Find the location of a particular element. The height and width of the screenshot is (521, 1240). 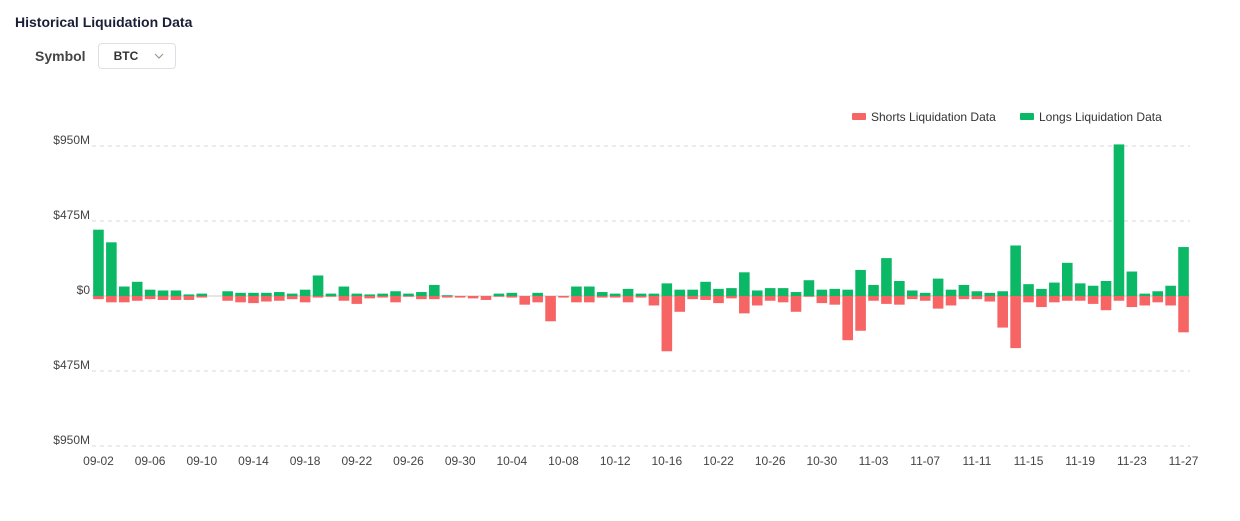

x-tick-label: 10-22 is located at coordinates (718, 461).